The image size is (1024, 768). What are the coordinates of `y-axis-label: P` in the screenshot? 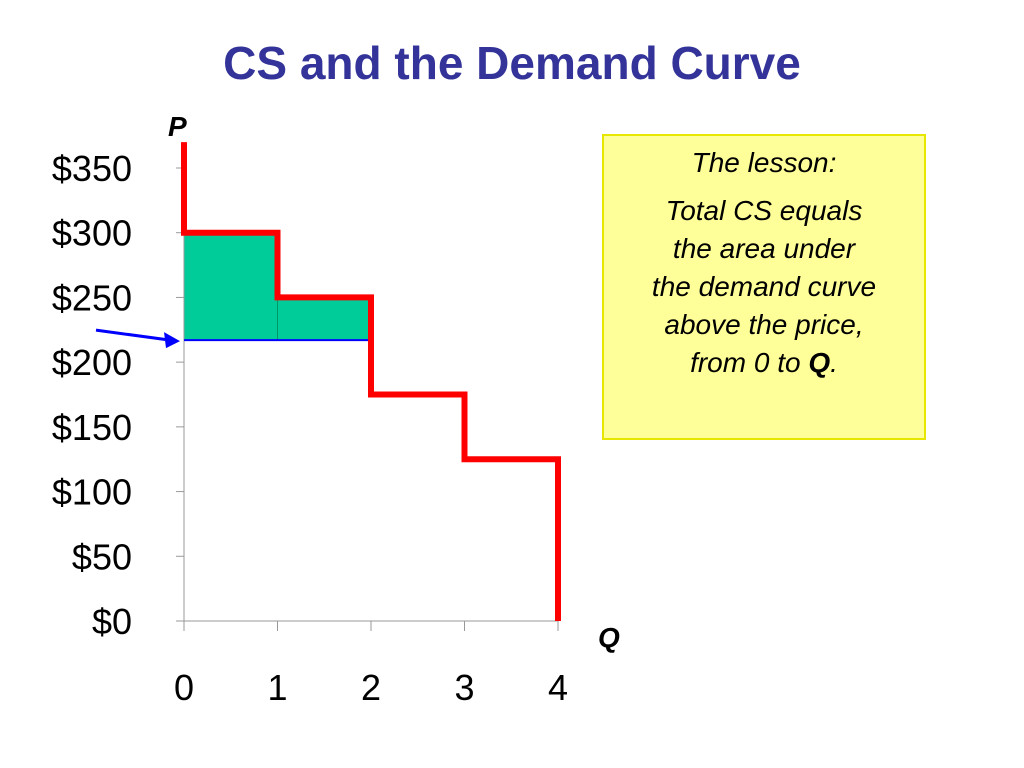 It's located at (177, 126).